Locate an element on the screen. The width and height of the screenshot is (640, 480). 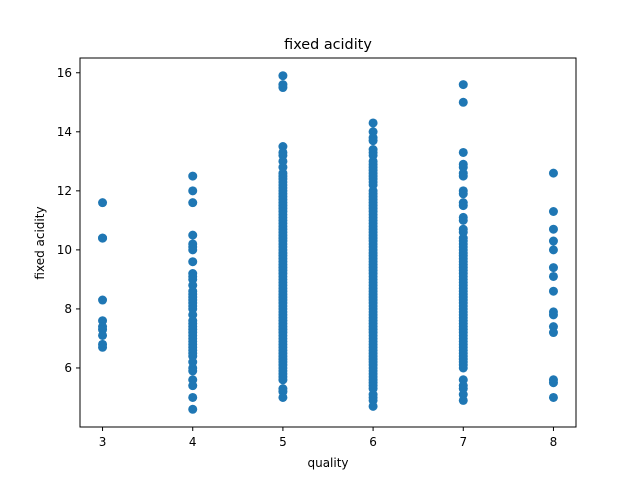
x-tick-label: 5 is located at coordinates (283, 442).